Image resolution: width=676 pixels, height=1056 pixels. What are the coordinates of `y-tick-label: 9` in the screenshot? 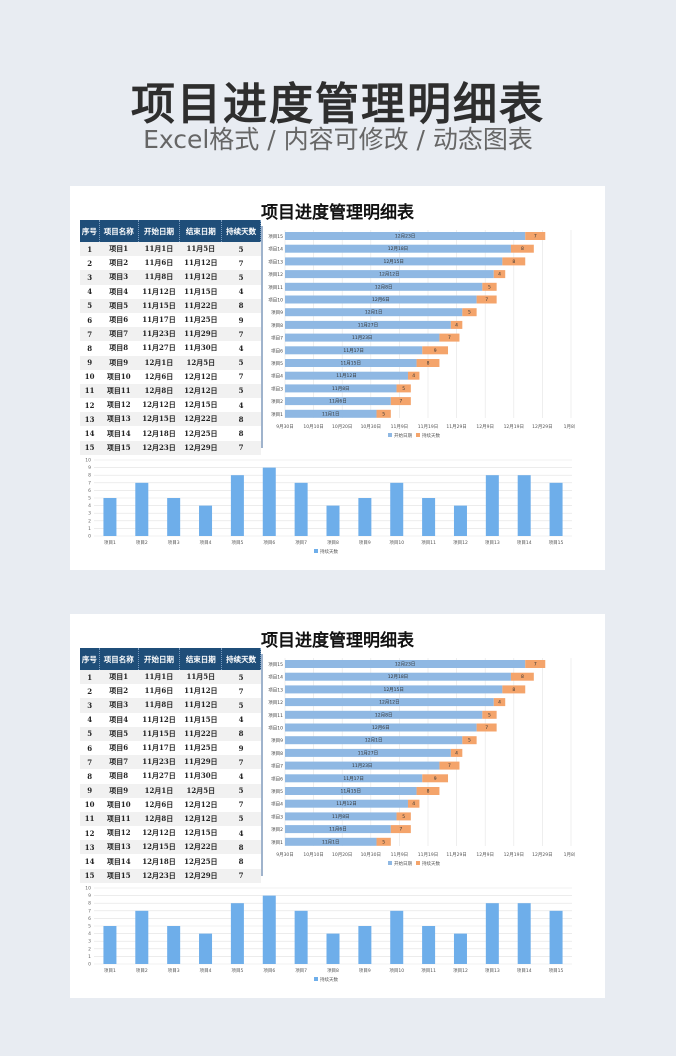 It's located at (89, 896).